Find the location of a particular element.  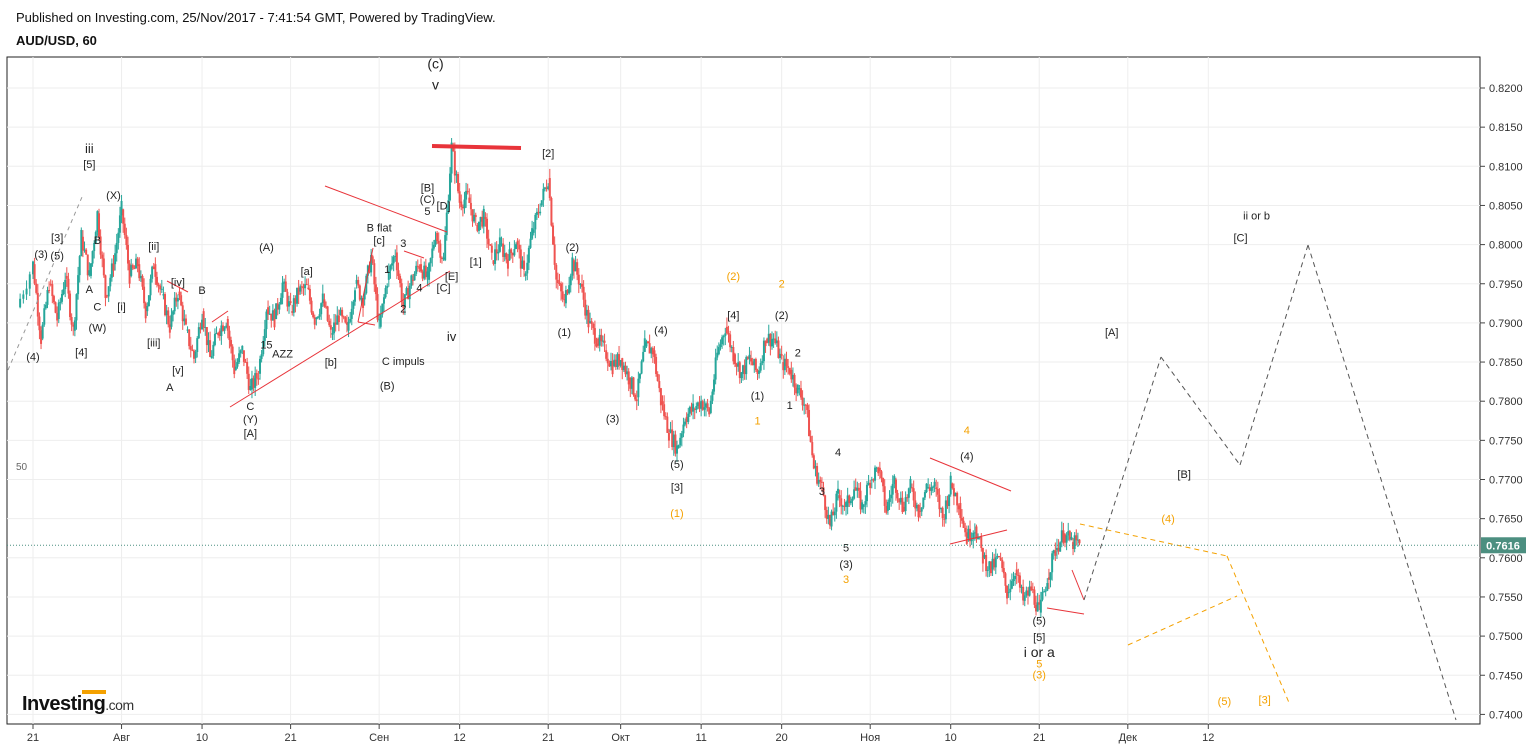

wave-label: [b] is located at coordinates (331, 363).